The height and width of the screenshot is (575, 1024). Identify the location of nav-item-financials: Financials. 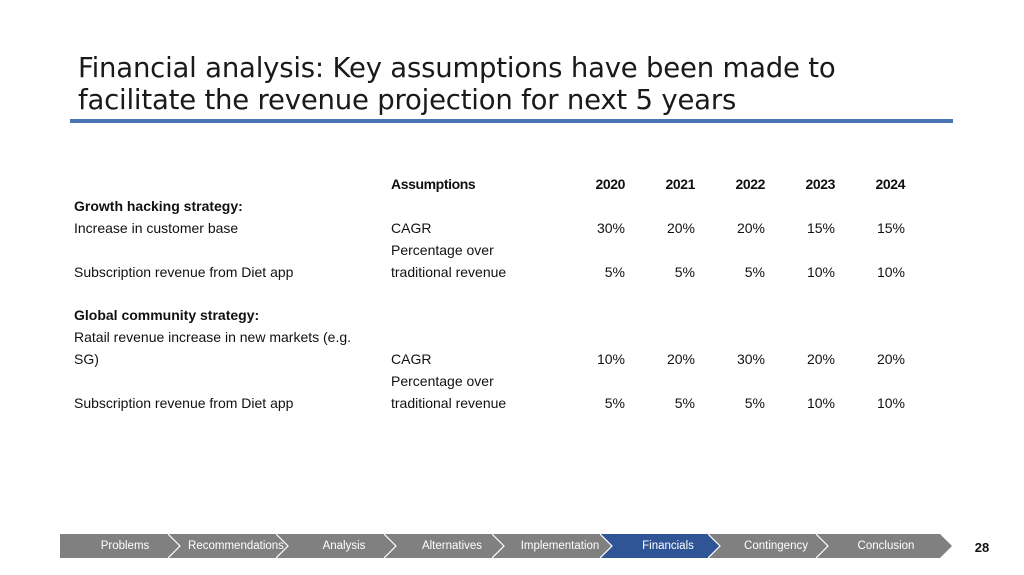
(660, 546).